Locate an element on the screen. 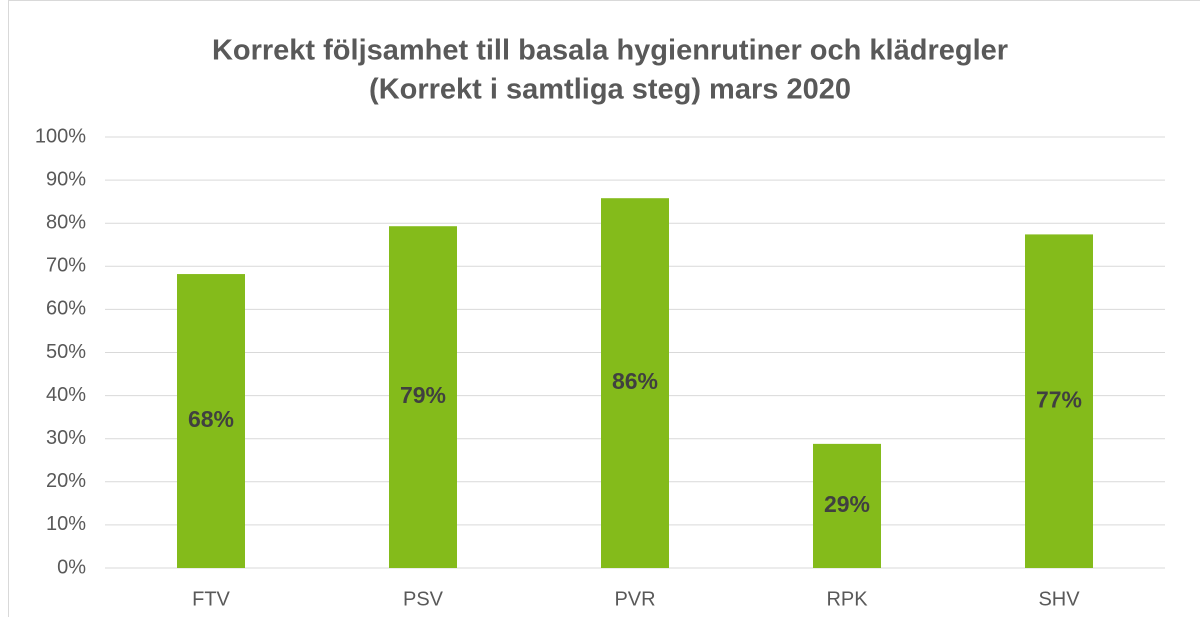 This screenshot has width=1200, height=617. y-tick-label: 40% is located at coordinates (66, 395).